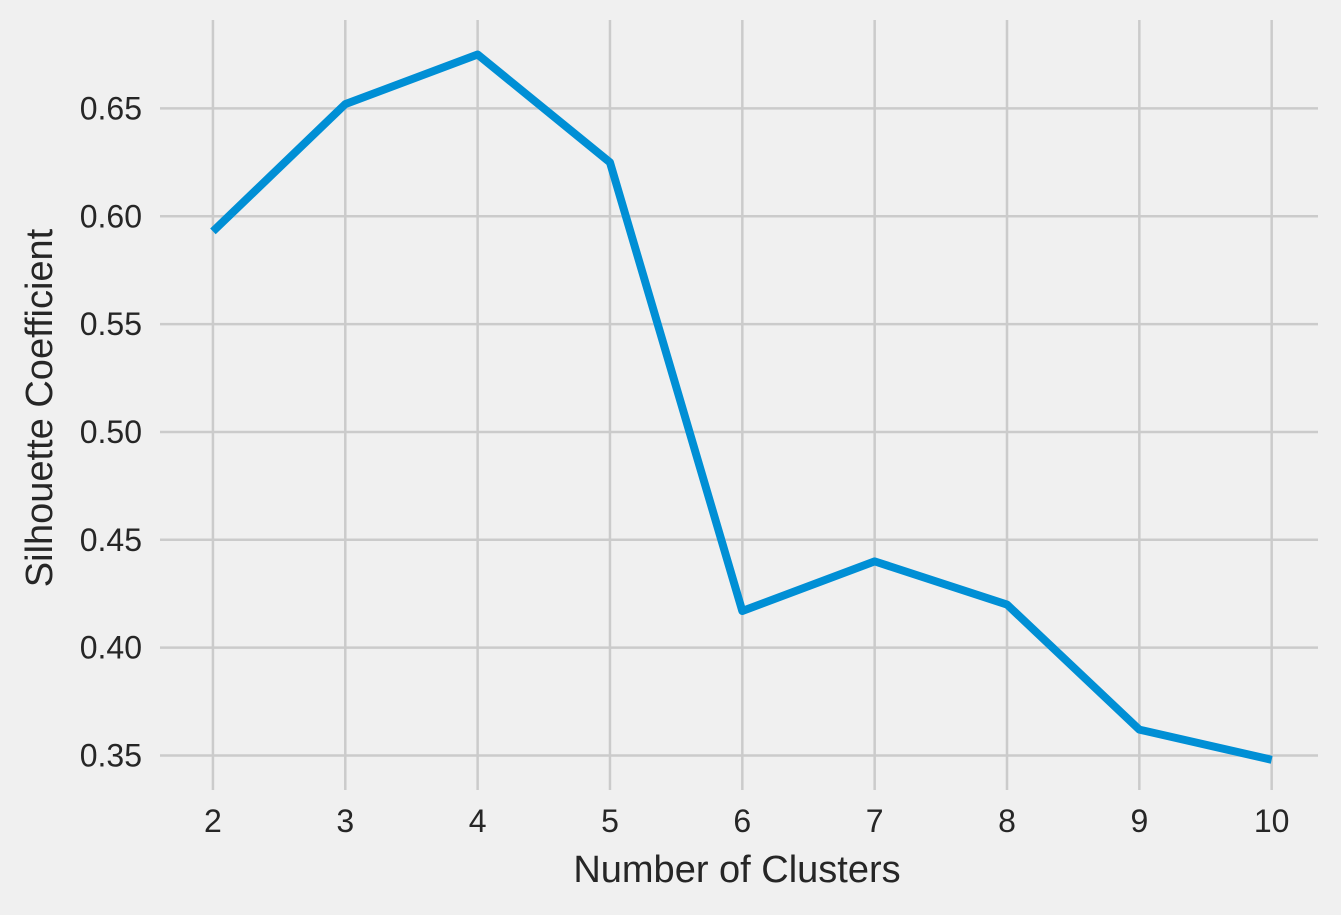  I want to click on x-tick-label: 9, so click(1139, 821).